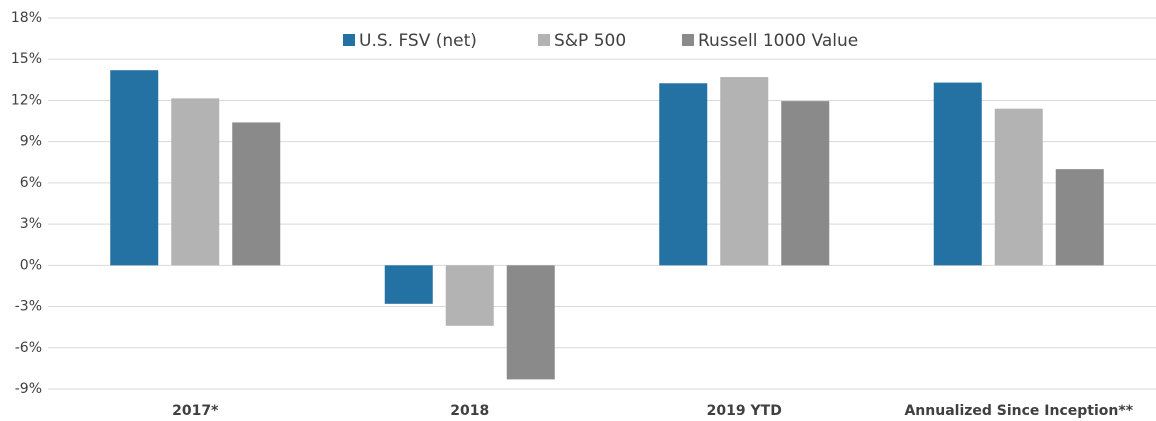 This screenshot has width=1156, height=421. Describe the element at coordinates (590, 41) in the screenshot. I see `legend-label: S&P 500` at that location.